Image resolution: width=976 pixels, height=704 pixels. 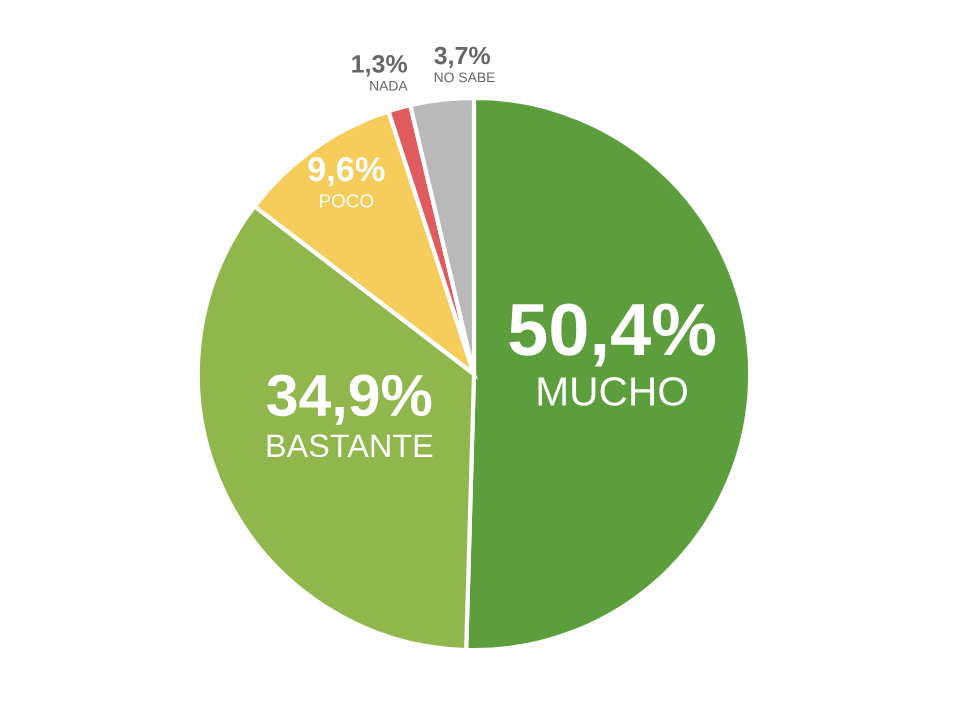 I want to click on slice-label: POCO, so click(x=347, y=201).